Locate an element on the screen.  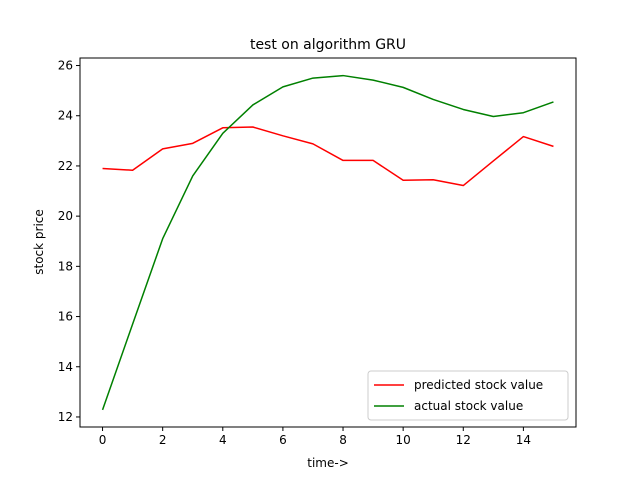
series-line-predicted is located at coordinates (328, 156).